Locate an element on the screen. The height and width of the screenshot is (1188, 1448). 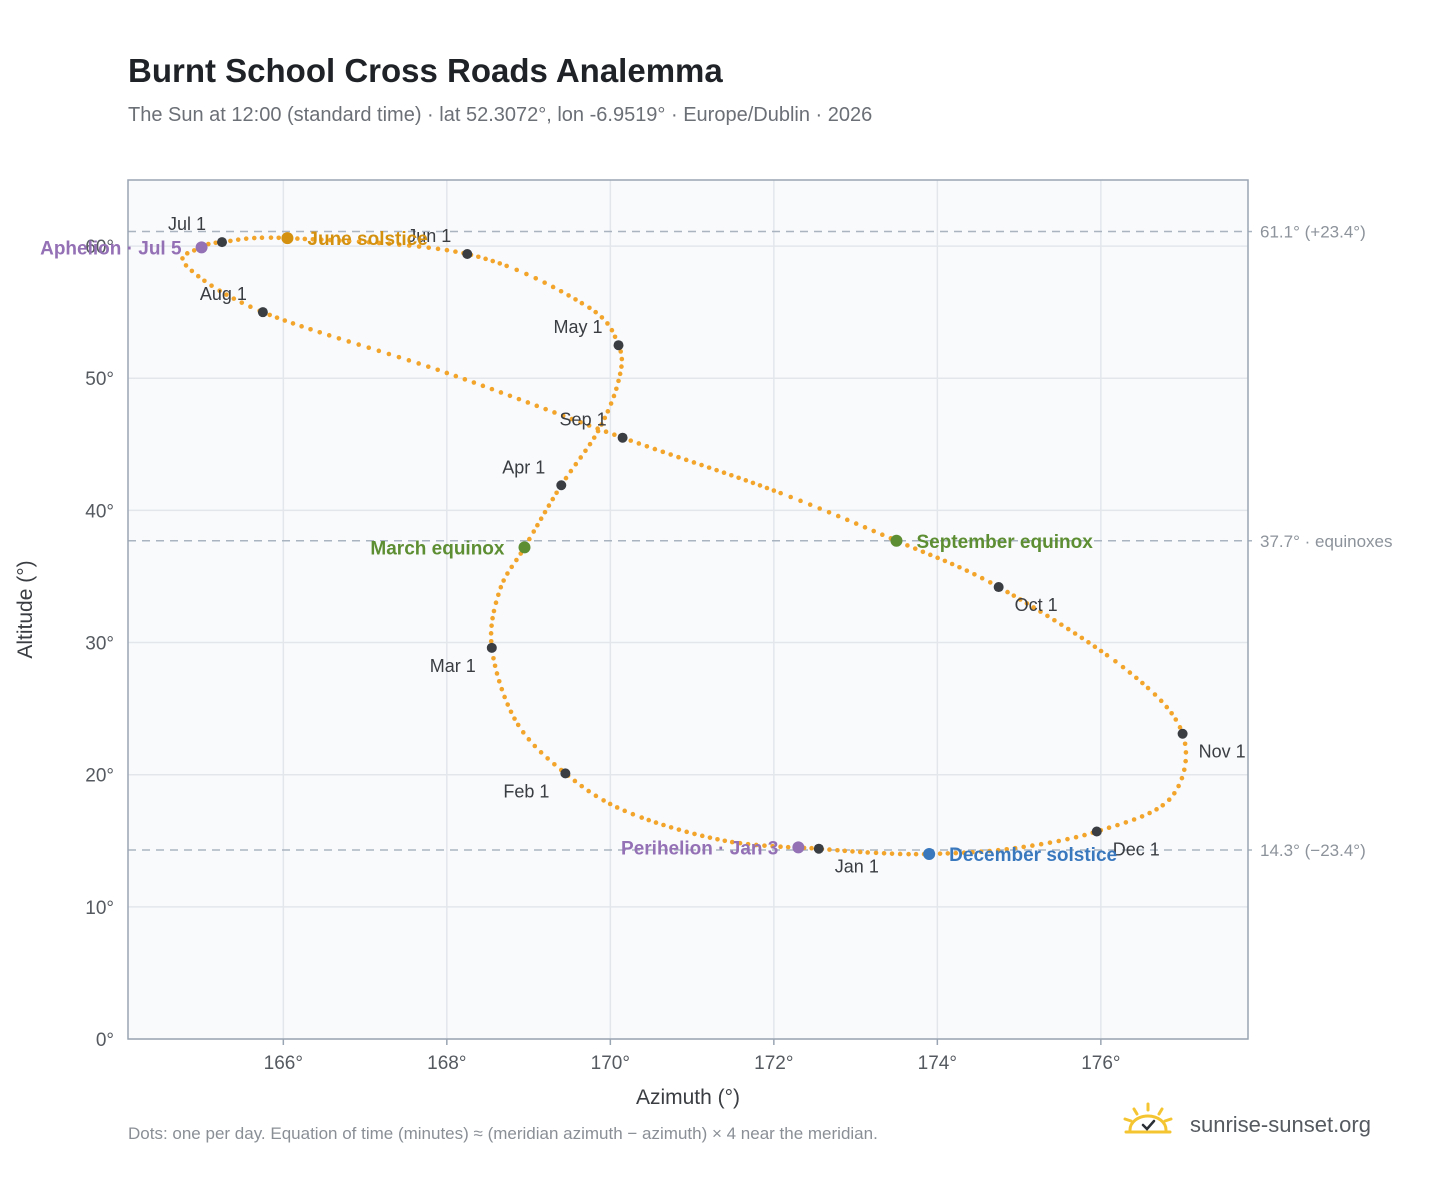
month-label: Jul 1 is located at coordinates (187, 224).